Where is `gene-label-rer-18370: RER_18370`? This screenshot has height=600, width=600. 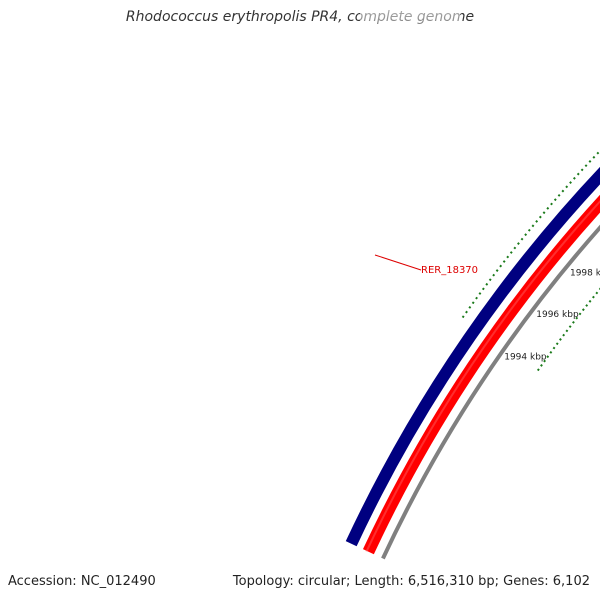 gene-label-rer-18370: RER_18370 is located at coordinates (449, 270).